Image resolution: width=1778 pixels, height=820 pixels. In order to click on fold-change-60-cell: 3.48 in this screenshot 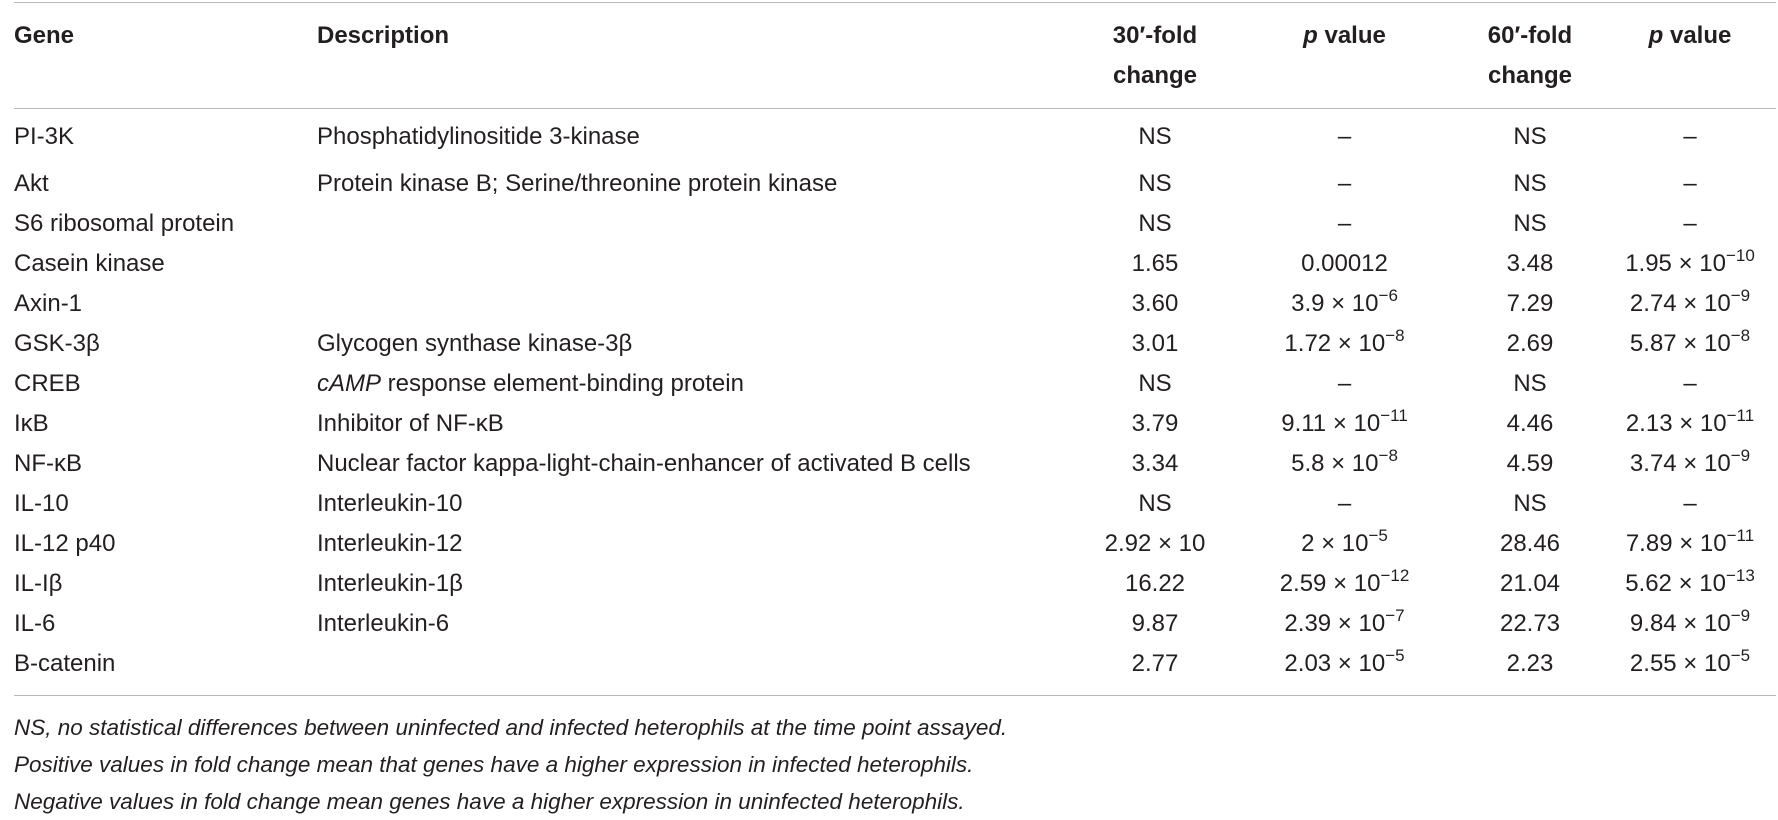, I will do `click(1530, 263)`.